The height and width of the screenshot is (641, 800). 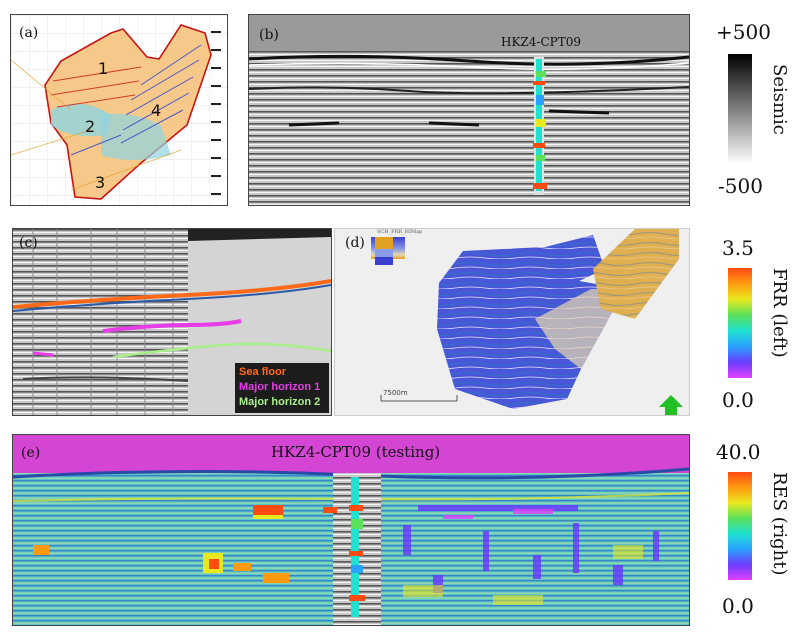 I want to click on panel-d-frr-map: (d) SCH_FRR_HIMap 7500m, so click(x=512, y=322).